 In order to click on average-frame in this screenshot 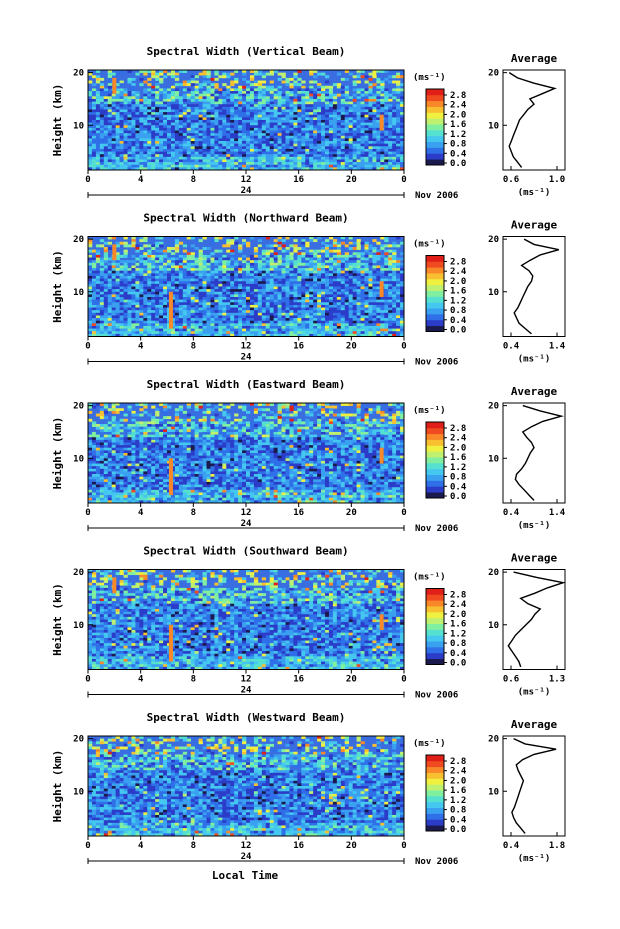, I will do `click(534, 120)`.